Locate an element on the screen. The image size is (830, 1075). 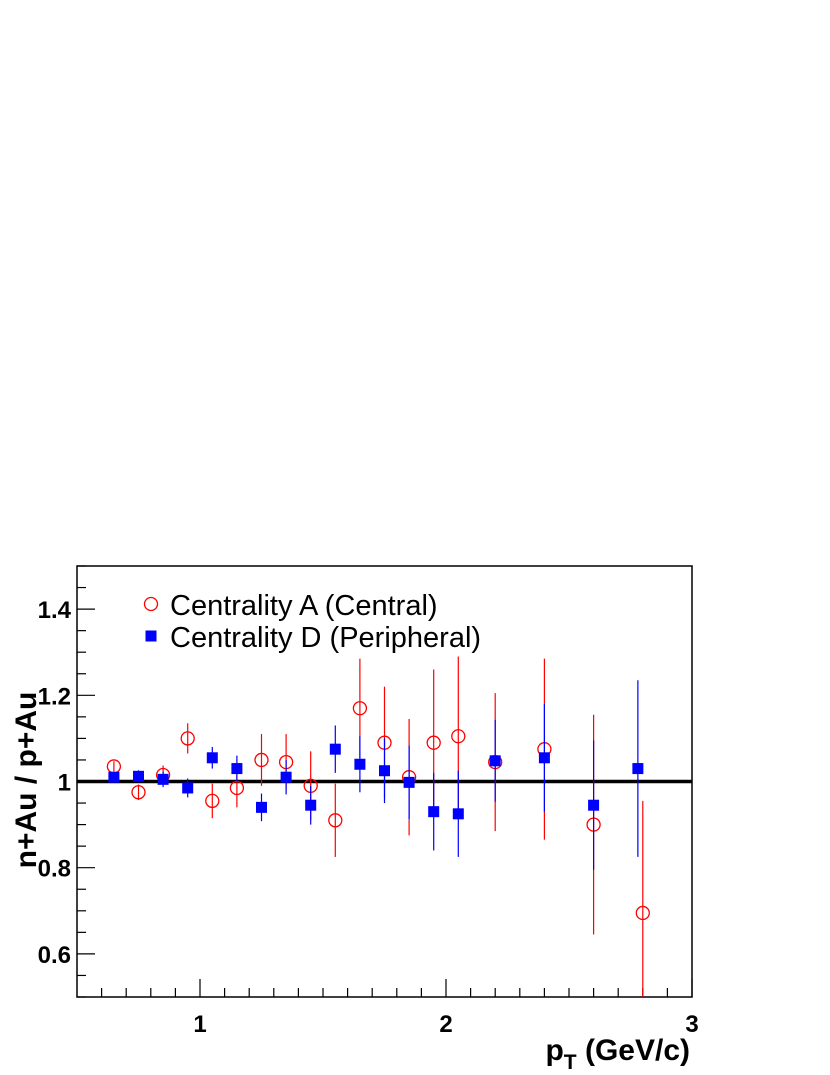
x-axis-label-main: p is located at coordinates (554, 1050).